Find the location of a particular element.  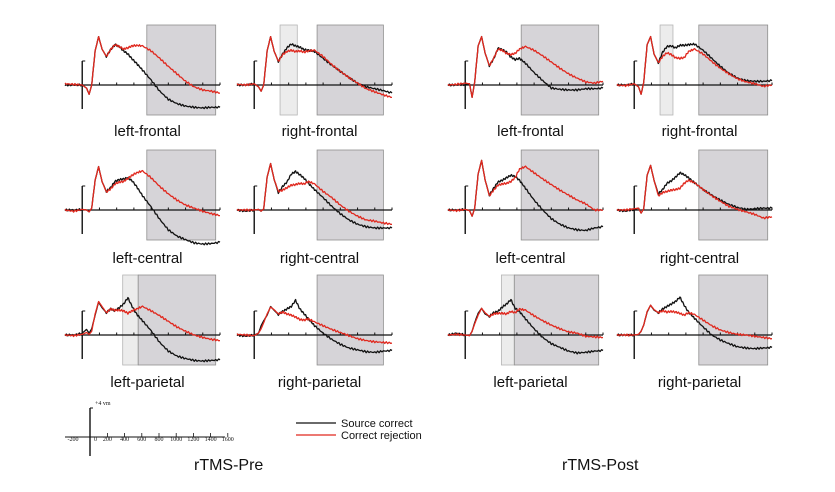

erp-panel-rtms-pre-right-central: right-central is located at coordinates (314, 208).